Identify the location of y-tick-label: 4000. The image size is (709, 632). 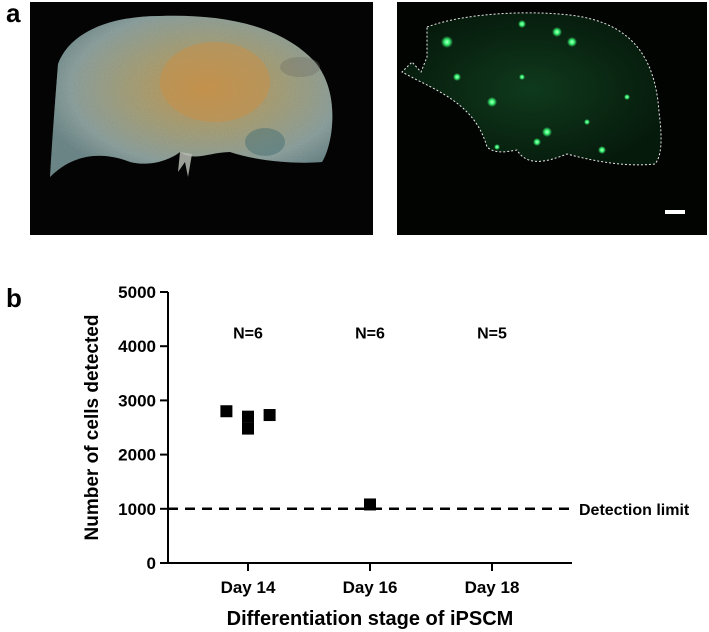
(137, 346).